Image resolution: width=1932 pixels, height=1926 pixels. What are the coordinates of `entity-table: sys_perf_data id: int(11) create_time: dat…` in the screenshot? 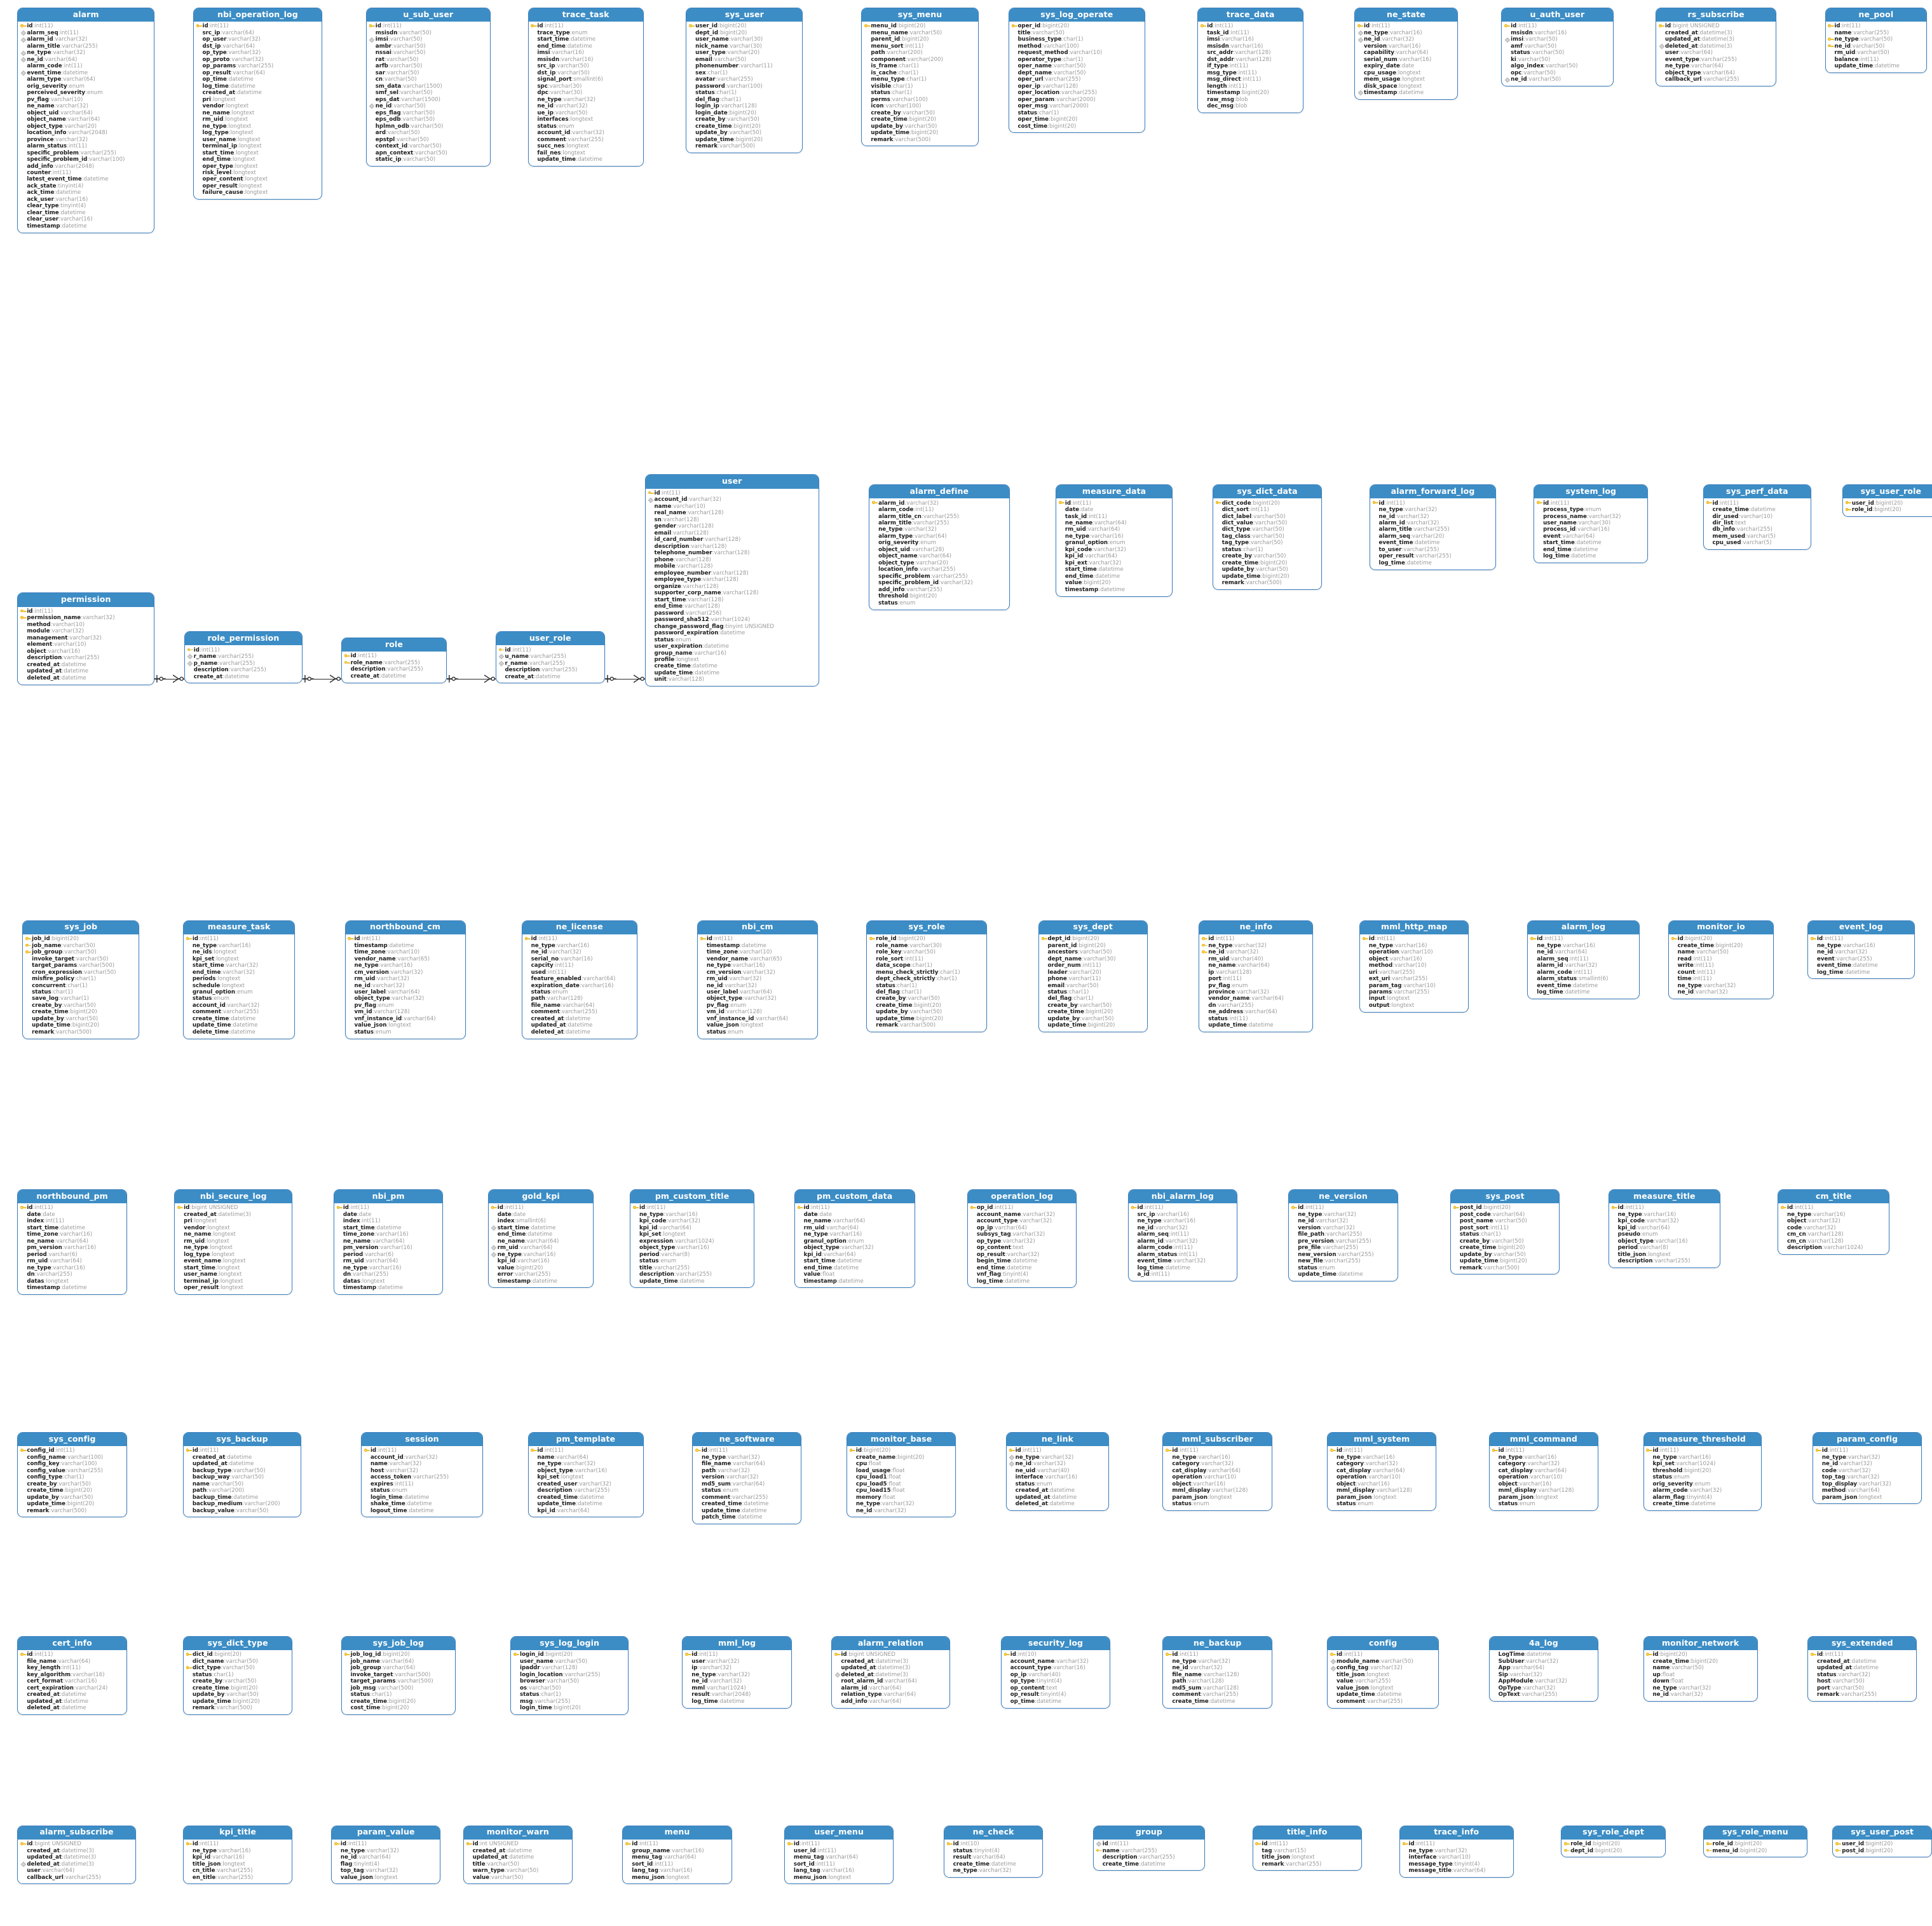 It's located at (1757, 517).